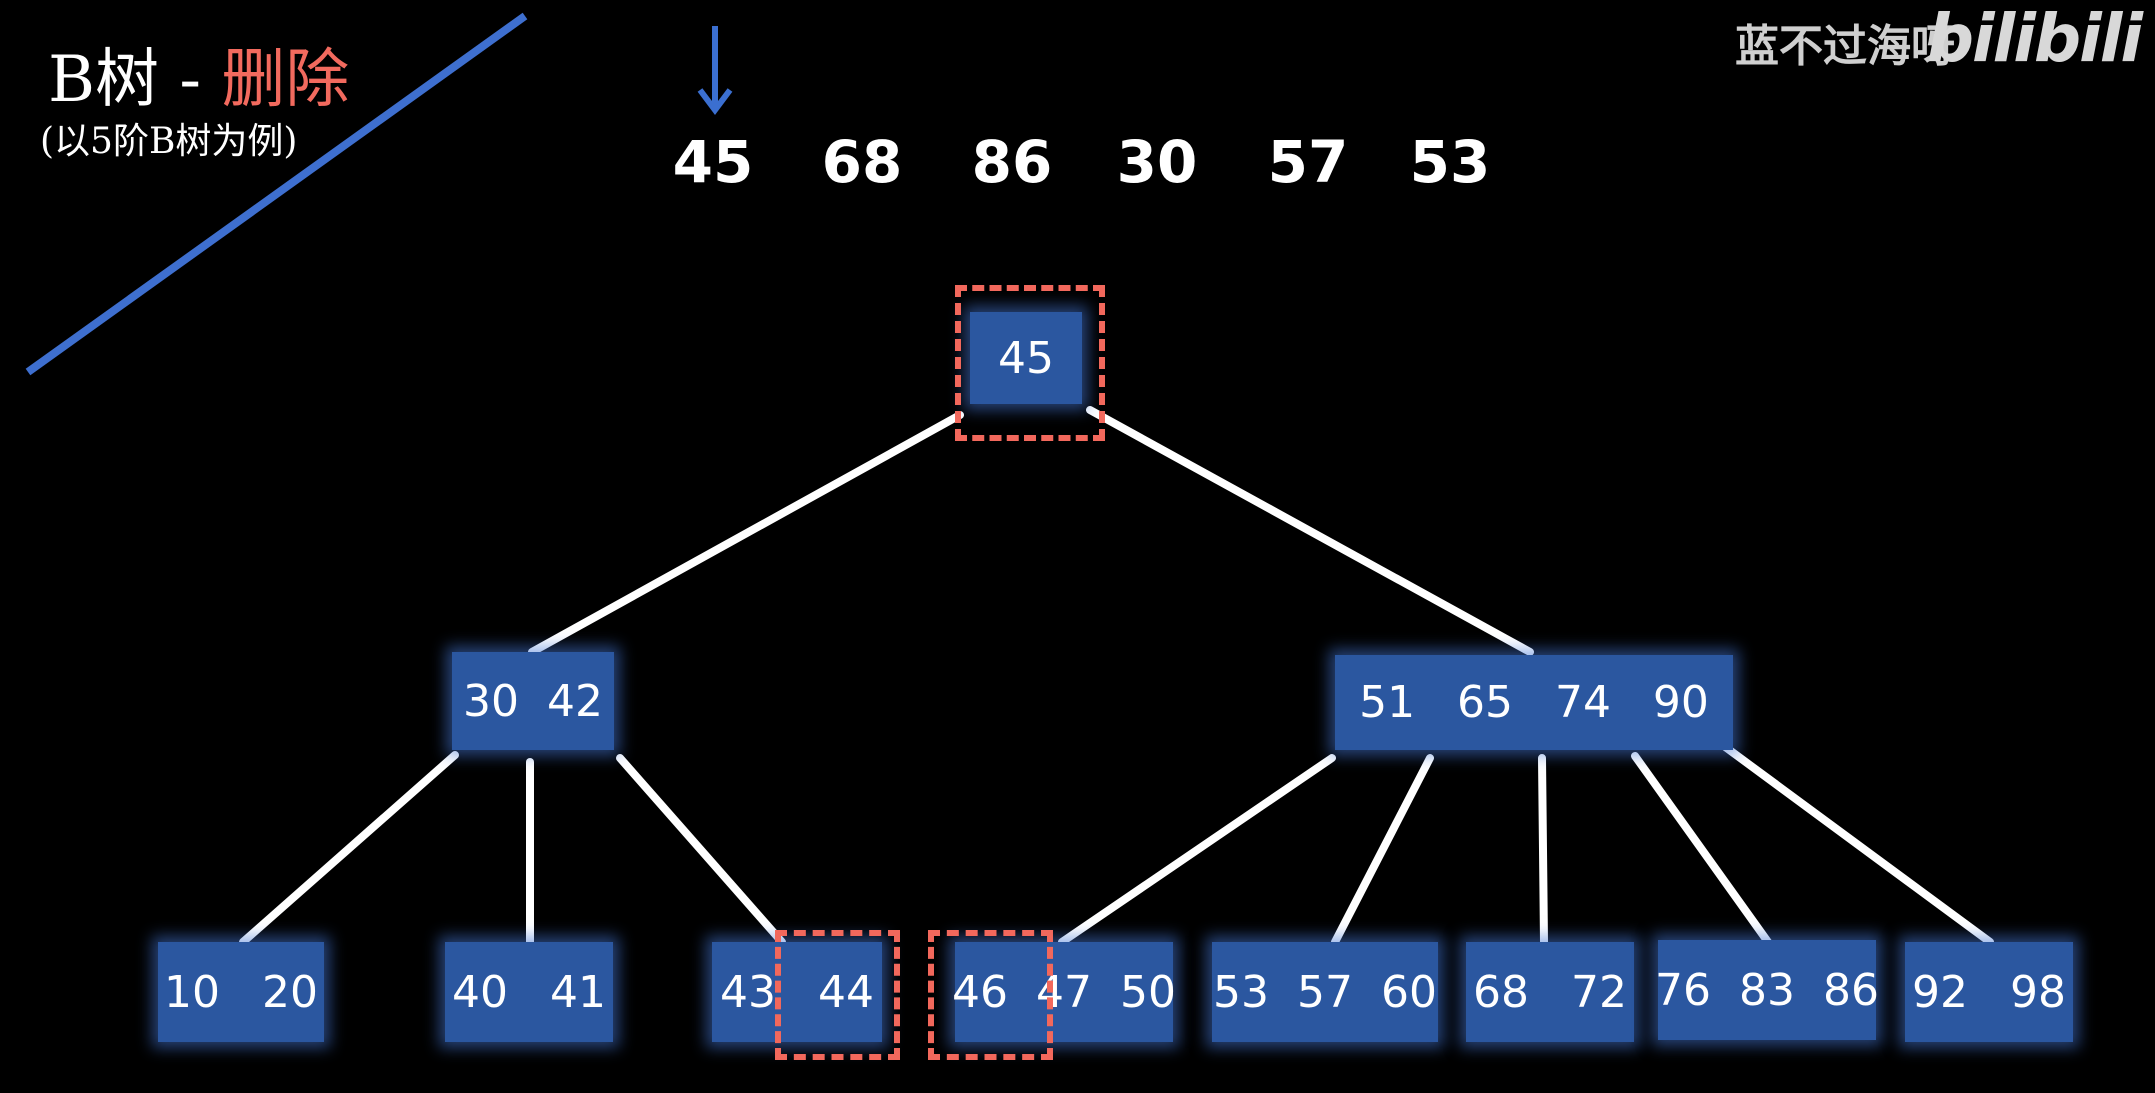 This screenshot has height=1093, width=2155. What do you see at coordinates (1701, 849) in the screenshot?
I see `edge-right-leaf7` at bounding box center [1701, 849].